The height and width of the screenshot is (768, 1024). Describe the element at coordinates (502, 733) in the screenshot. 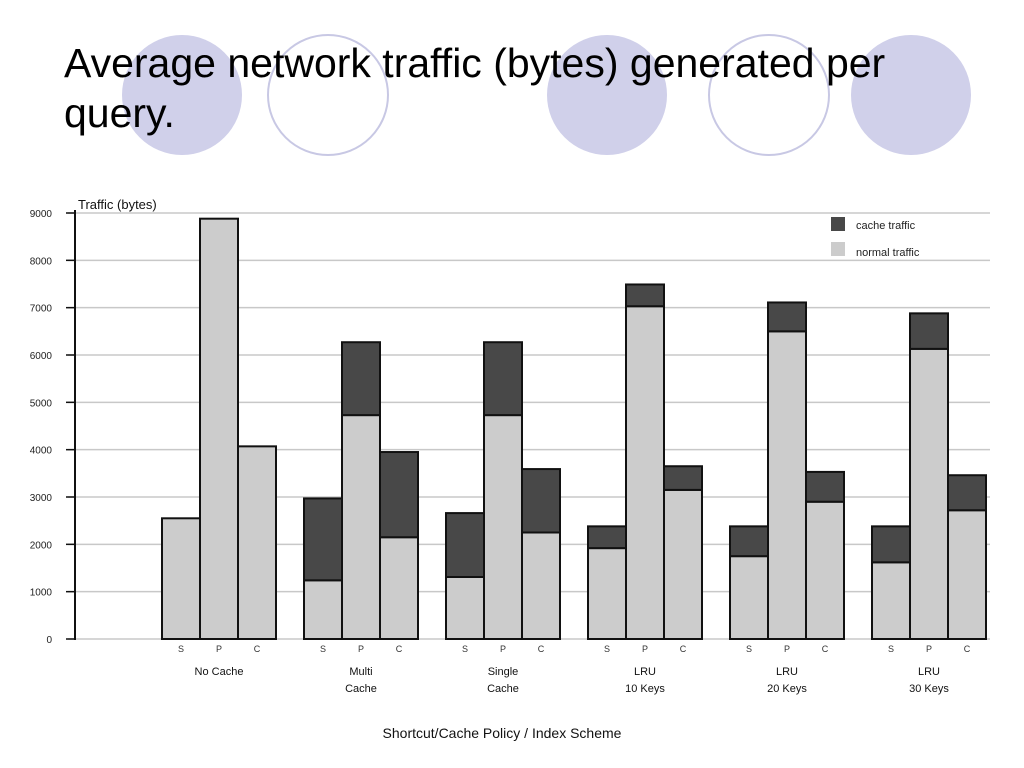

I see `x-axis-label: Shortcut/Cache Policy / Index Scheme` at that location.